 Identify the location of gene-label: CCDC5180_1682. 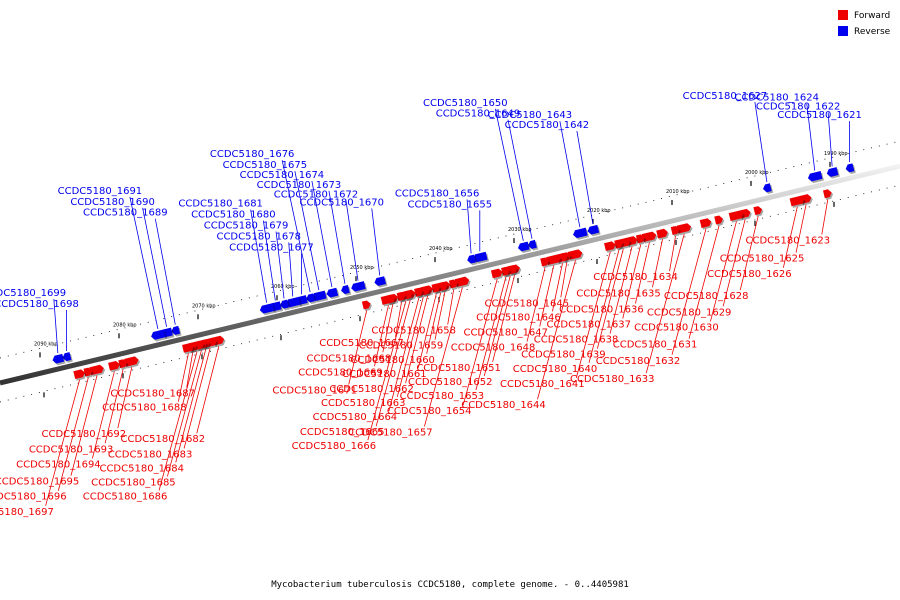
(163, 439).